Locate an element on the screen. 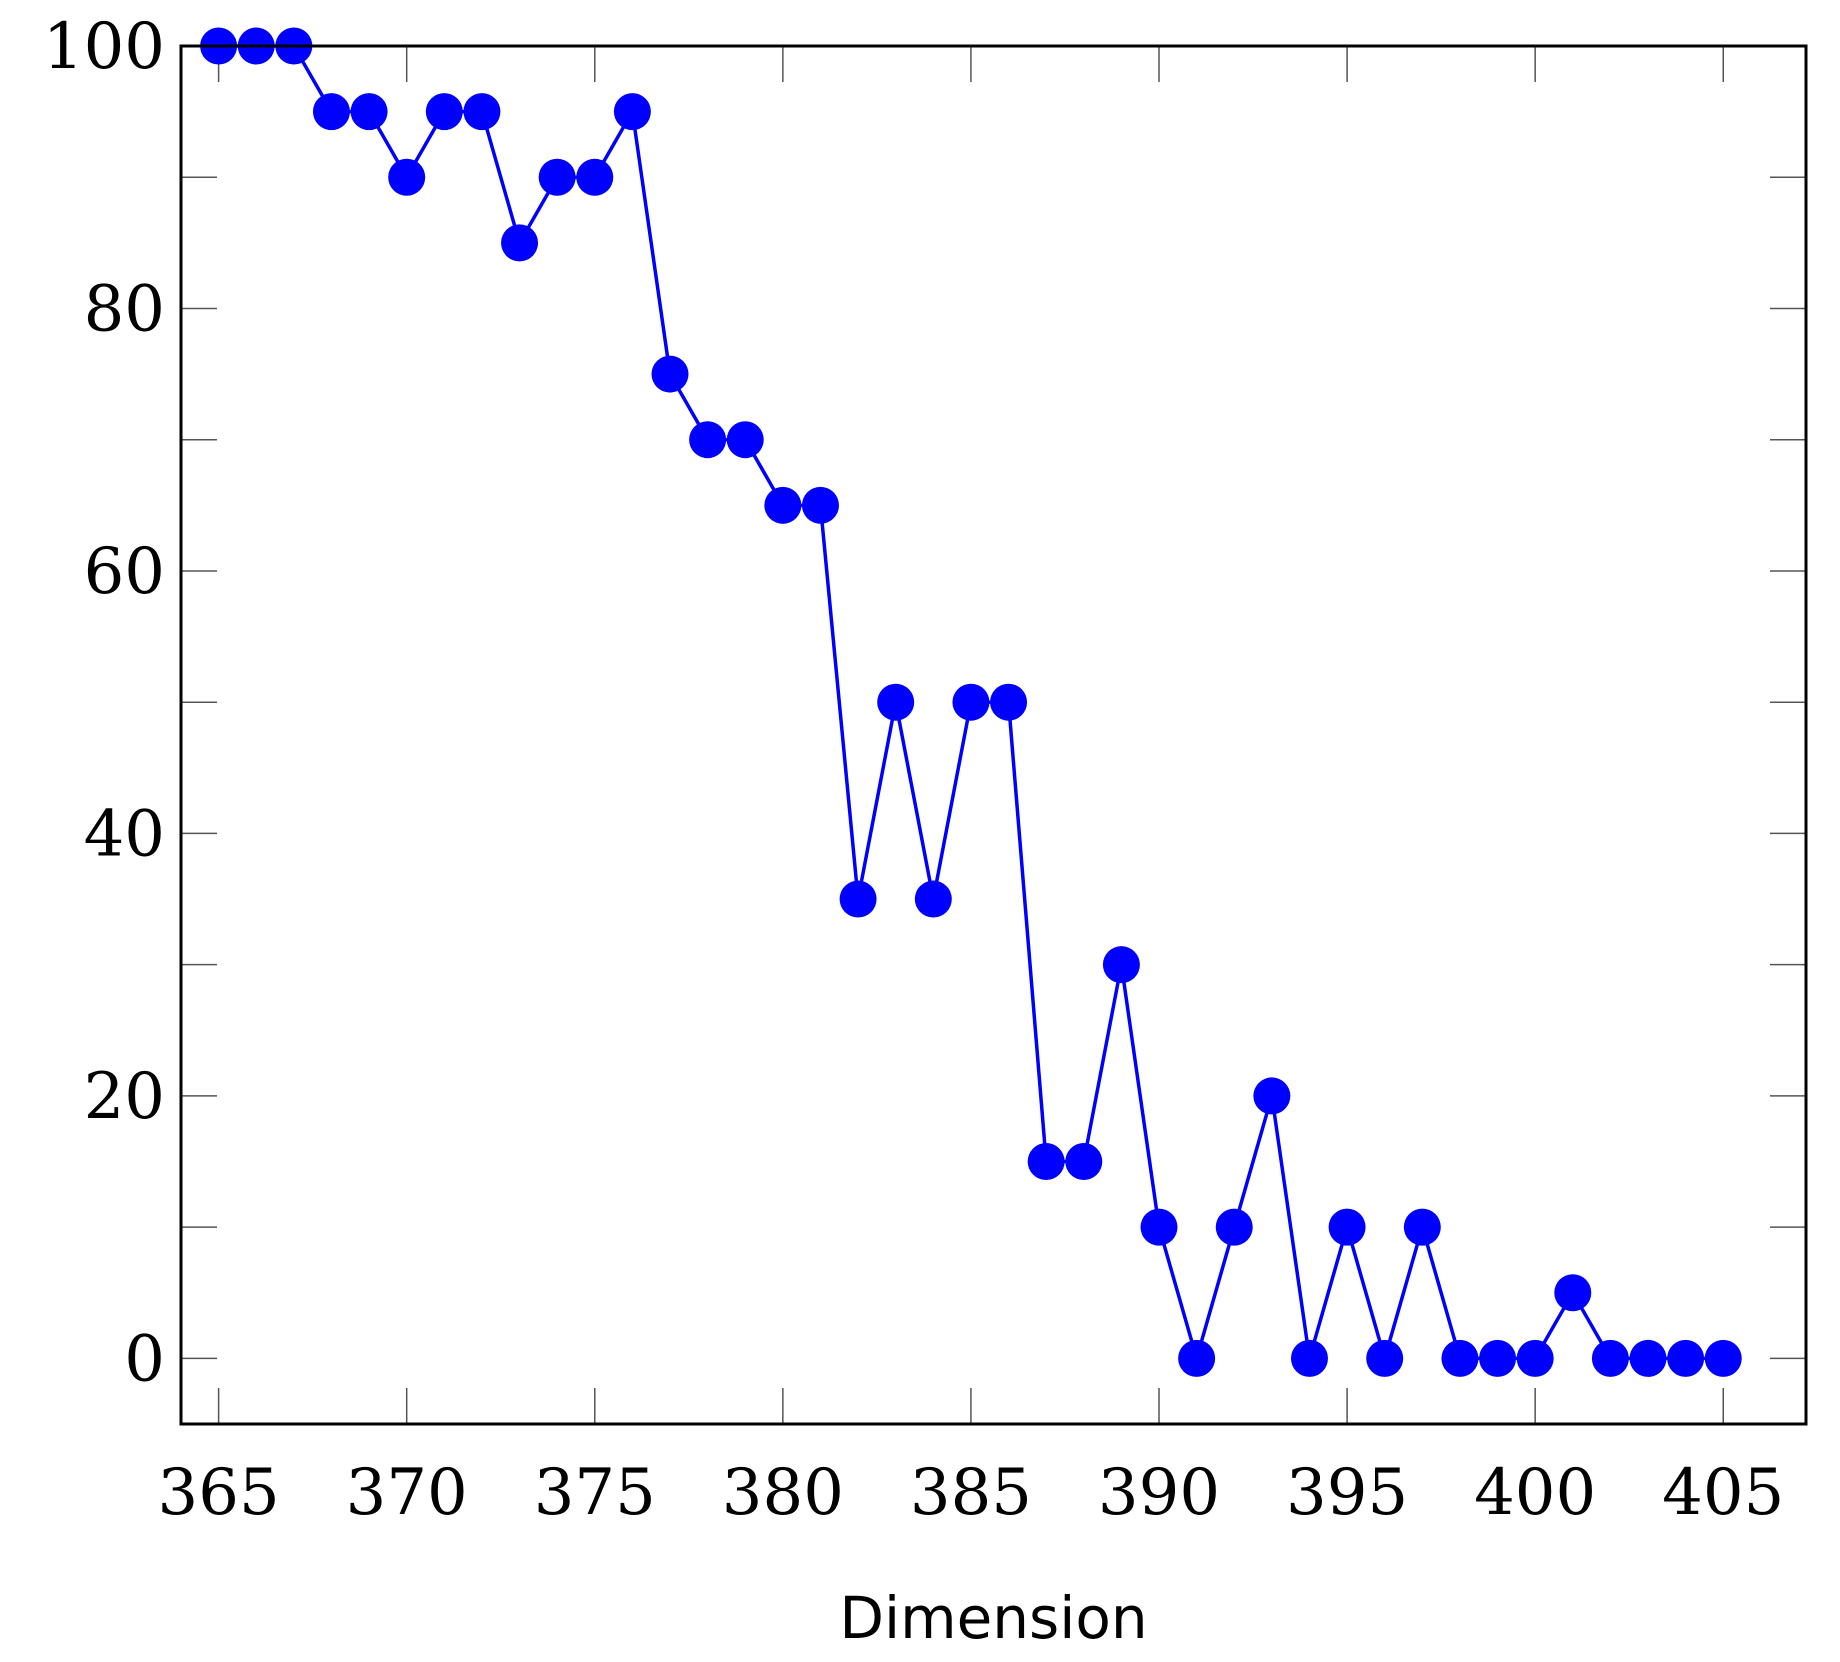 The image size is (1840, 1662). y-tick-label: 60 is located at coordinates (124, 572).